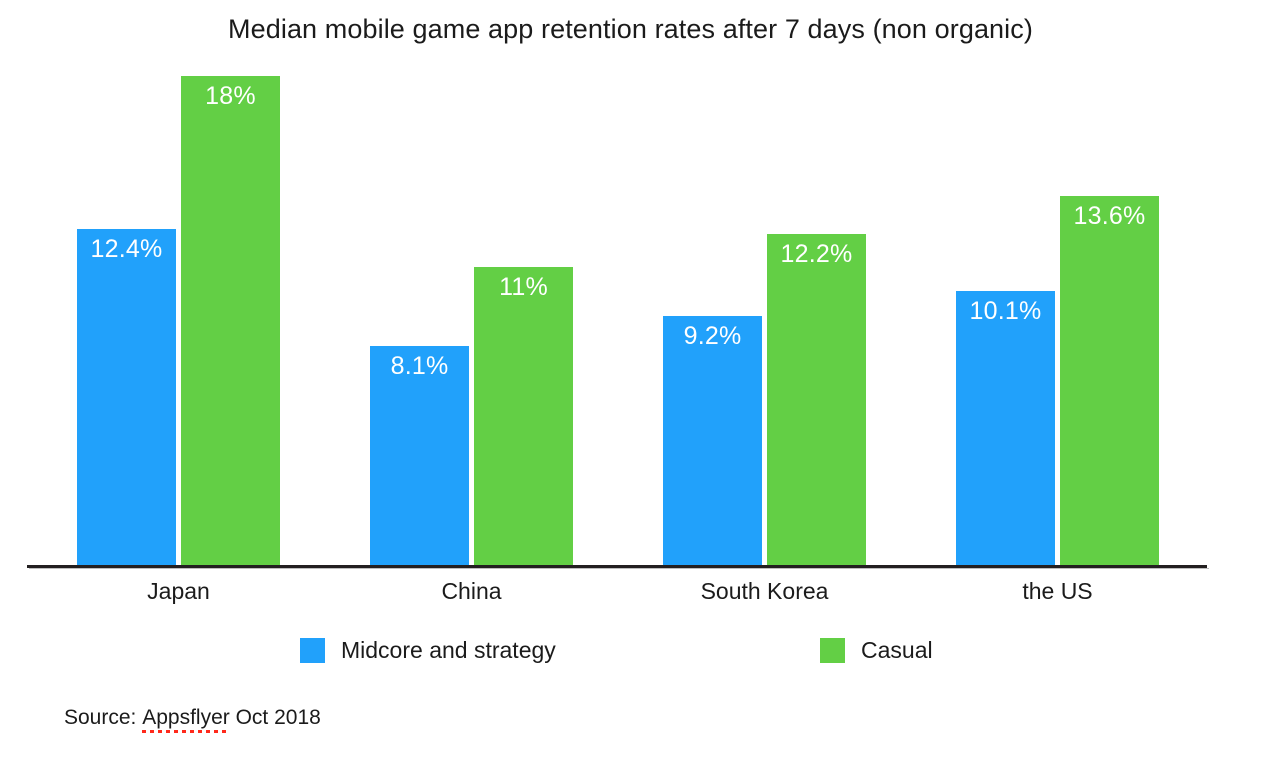 The image size is (1261, 766). I want to click on bar-value-label: 8.1%, so click(419, 365).